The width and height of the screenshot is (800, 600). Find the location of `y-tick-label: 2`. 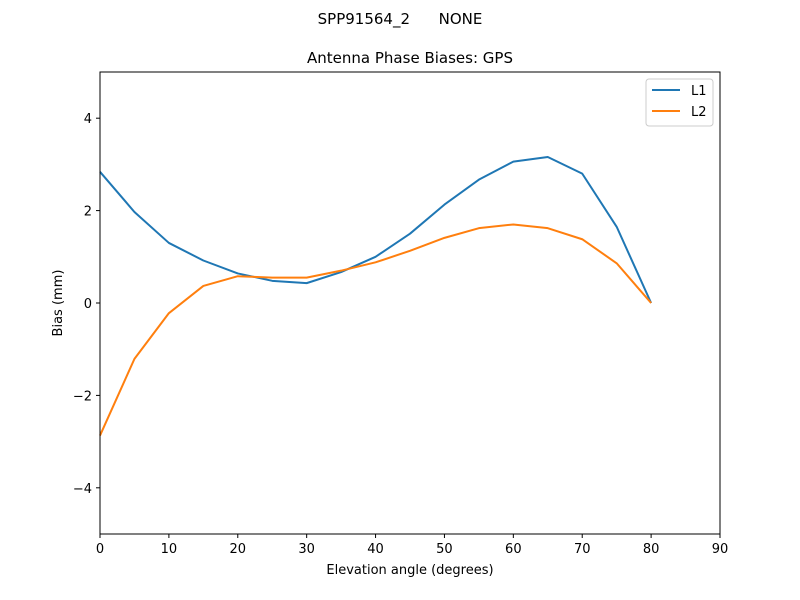

y-tick-label: 2 is located at coordinates (88, 212).